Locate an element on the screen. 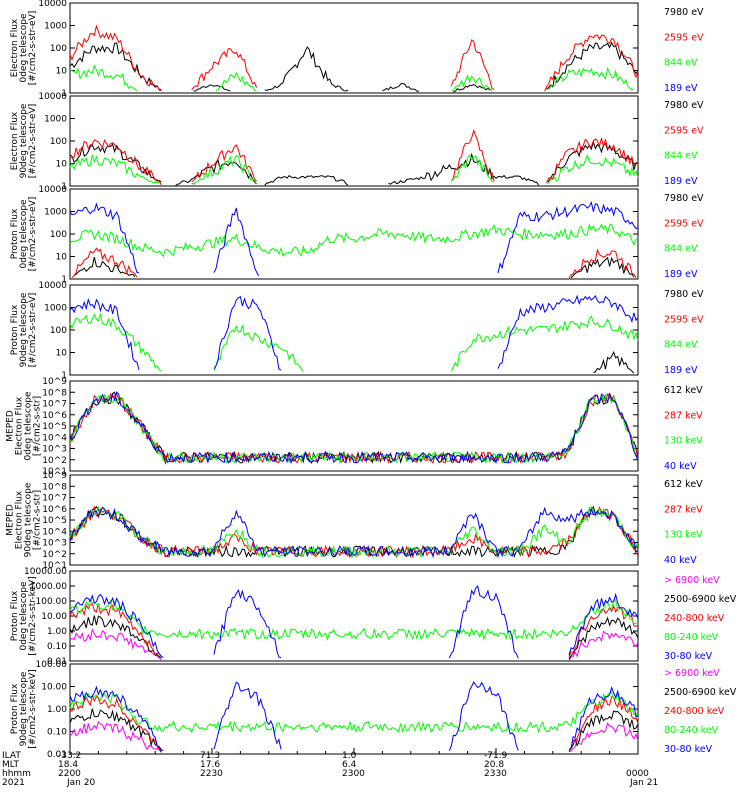 The width and height of the screenshot is (750, 800). y-tick-label: 10^9 is located at coordinates (54, 382).